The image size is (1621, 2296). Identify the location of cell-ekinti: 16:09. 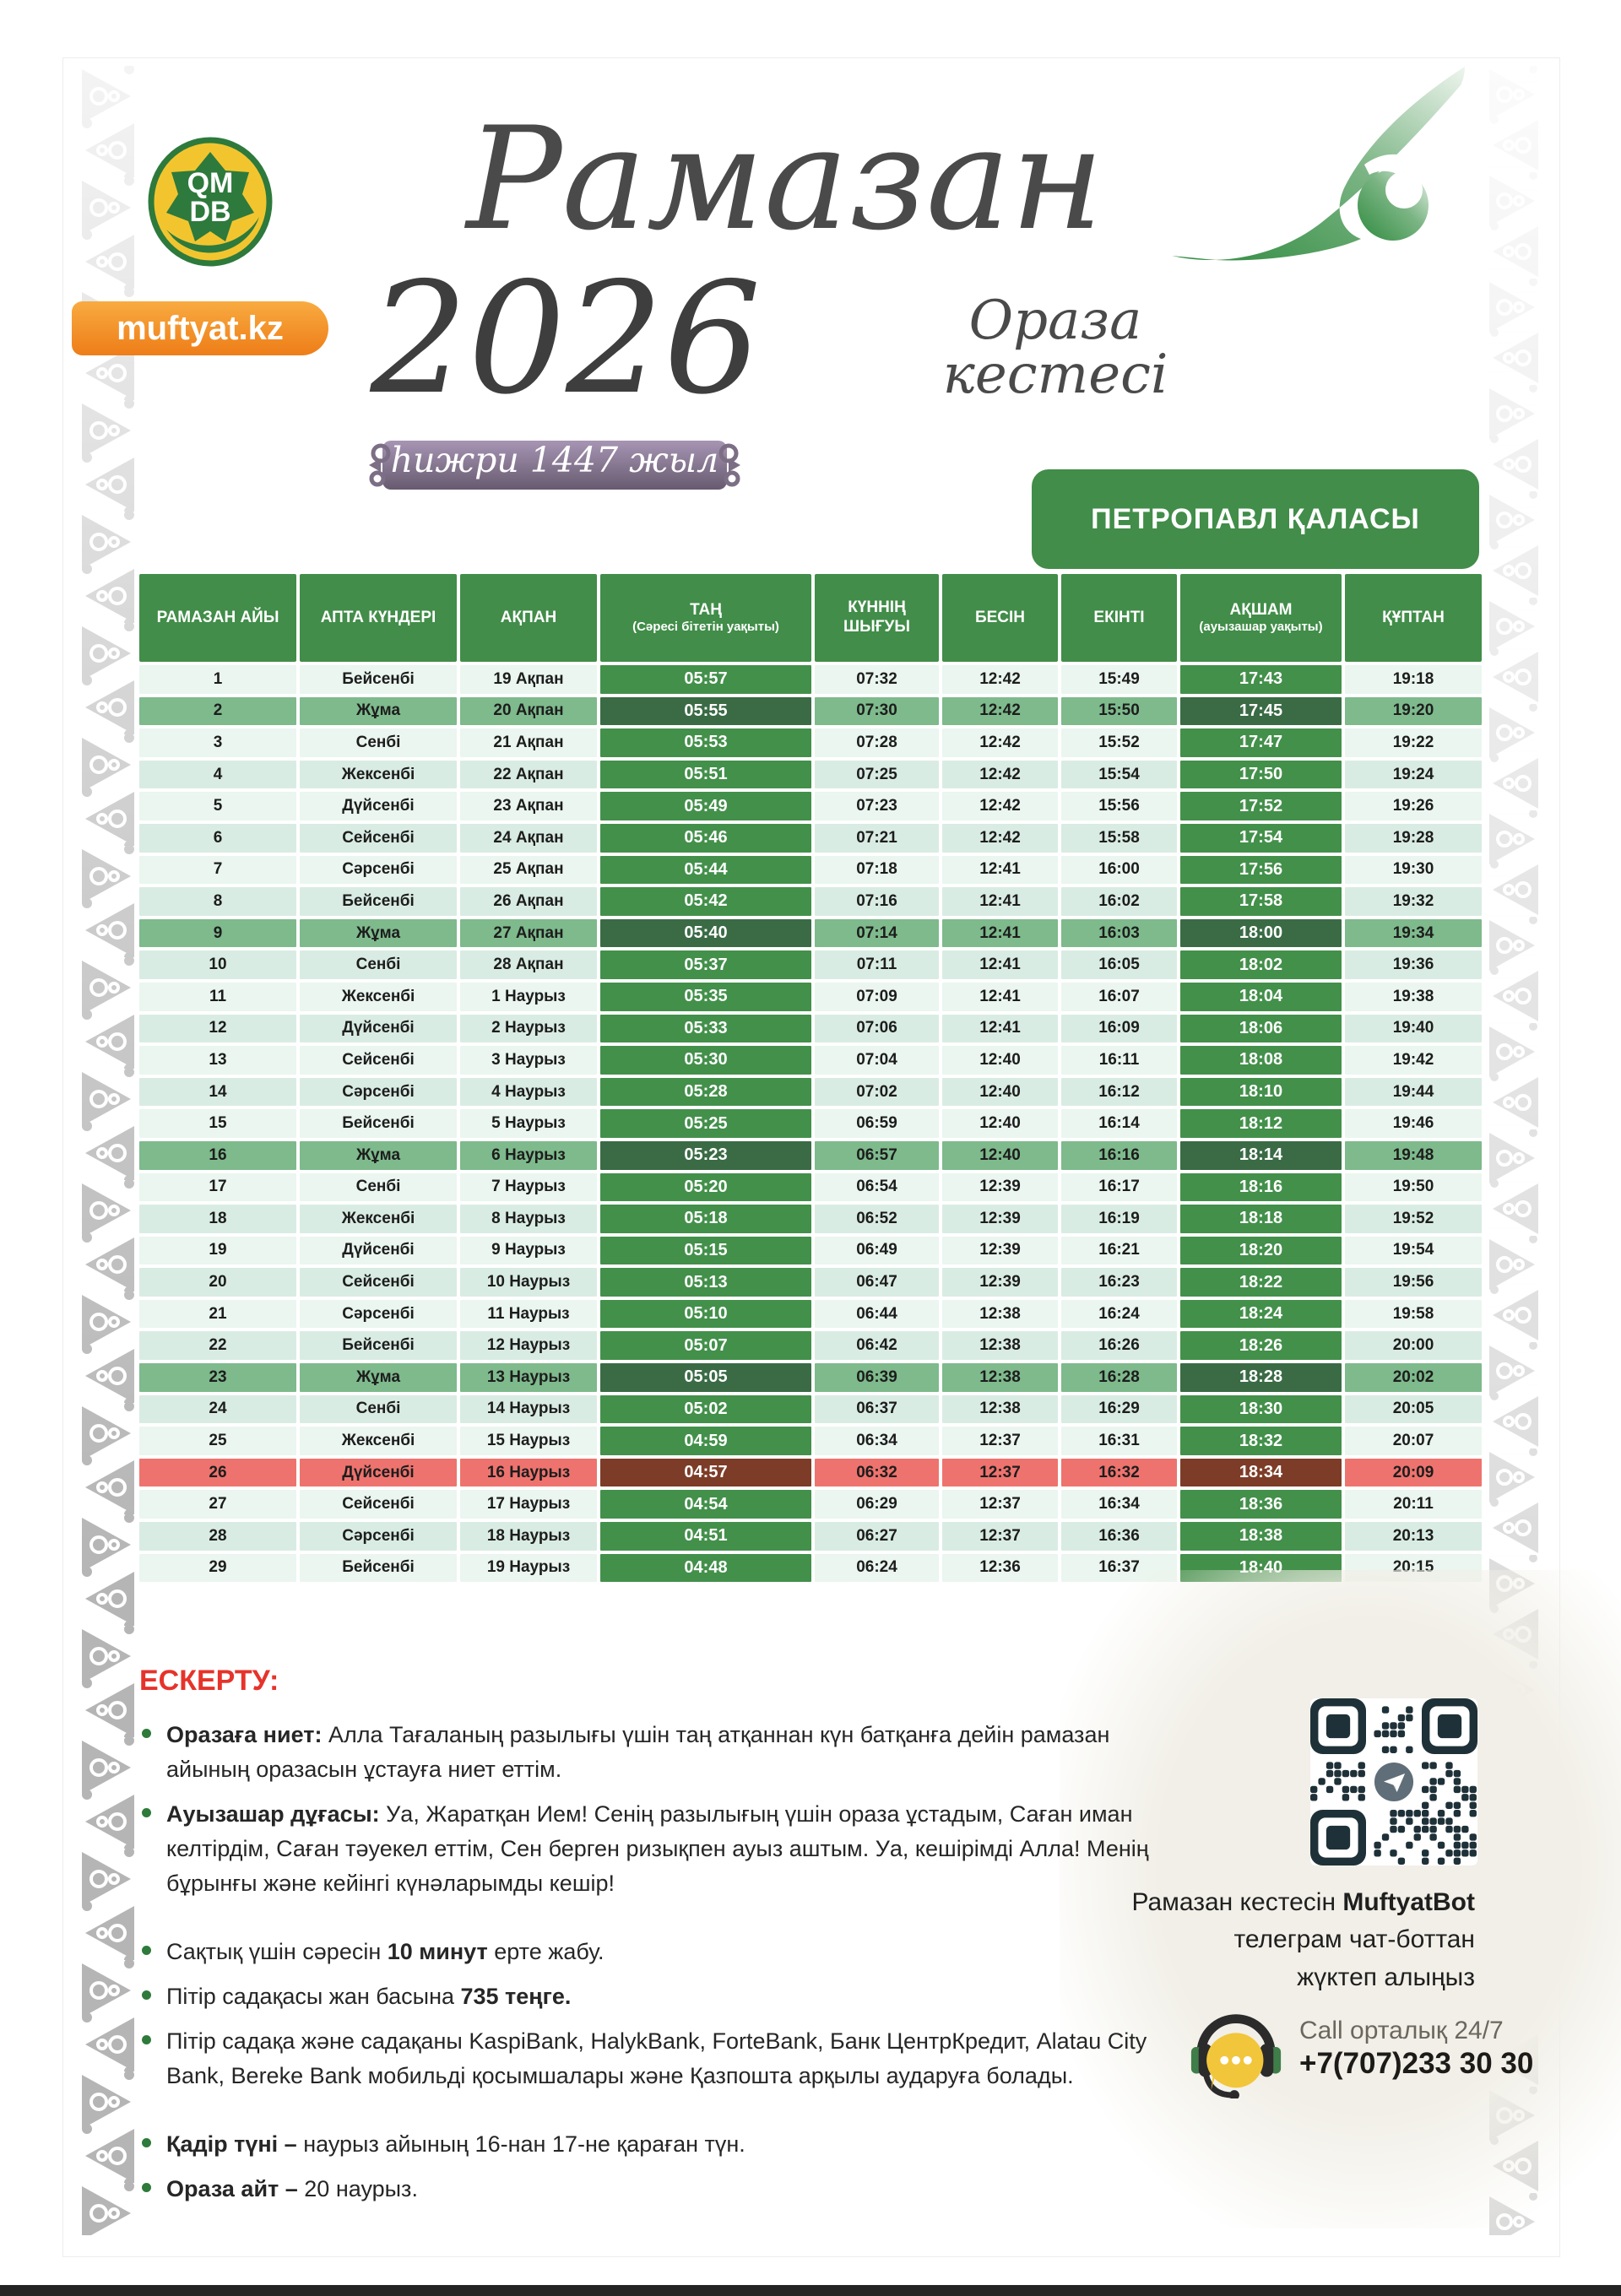
(1119, 1028).